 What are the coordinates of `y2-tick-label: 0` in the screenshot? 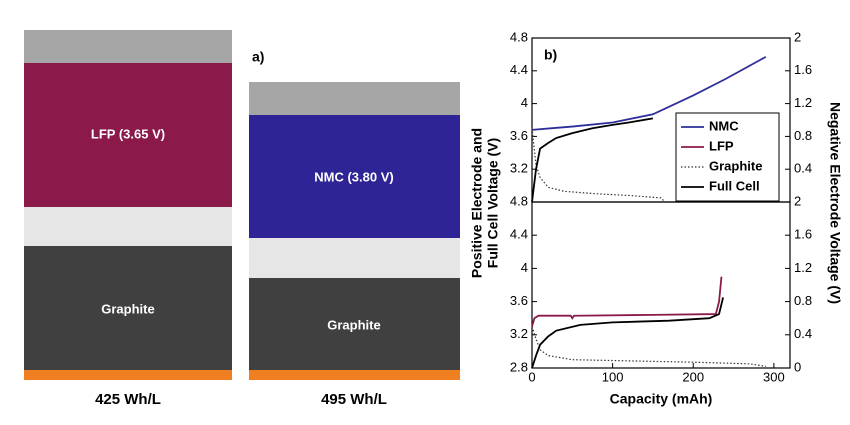 It's located at (797, 366).